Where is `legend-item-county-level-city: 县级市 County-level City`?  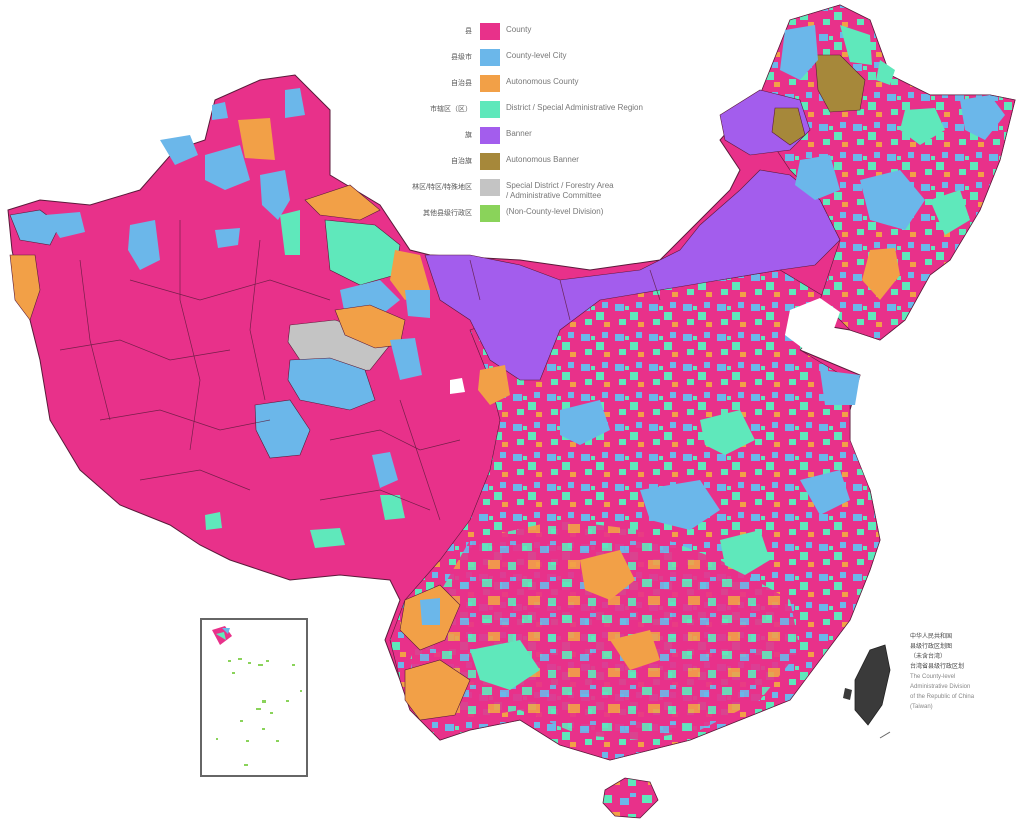
legend-item-county-level-city: 县级市 County-level City is located at coordinates (545, 59).